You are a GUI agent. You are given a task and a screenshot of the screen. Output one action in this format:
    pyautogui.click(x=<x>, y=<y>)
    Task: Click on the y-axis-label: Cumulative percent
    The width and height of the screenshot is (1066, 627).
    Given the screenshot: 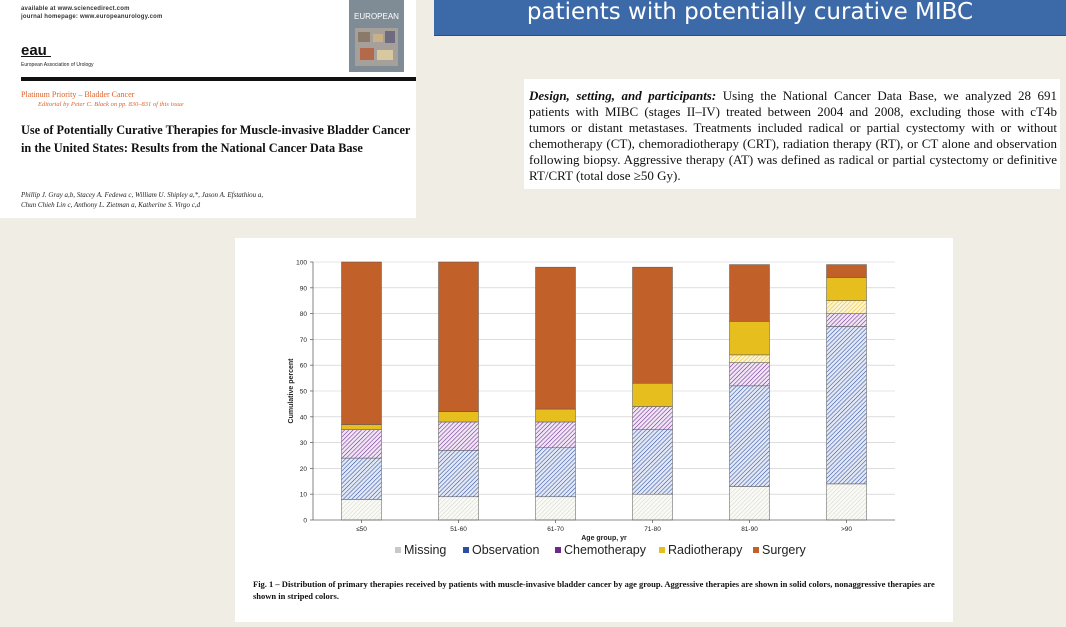 What is the action you would take?
    pyautogui.click(x=291, y=391)
    